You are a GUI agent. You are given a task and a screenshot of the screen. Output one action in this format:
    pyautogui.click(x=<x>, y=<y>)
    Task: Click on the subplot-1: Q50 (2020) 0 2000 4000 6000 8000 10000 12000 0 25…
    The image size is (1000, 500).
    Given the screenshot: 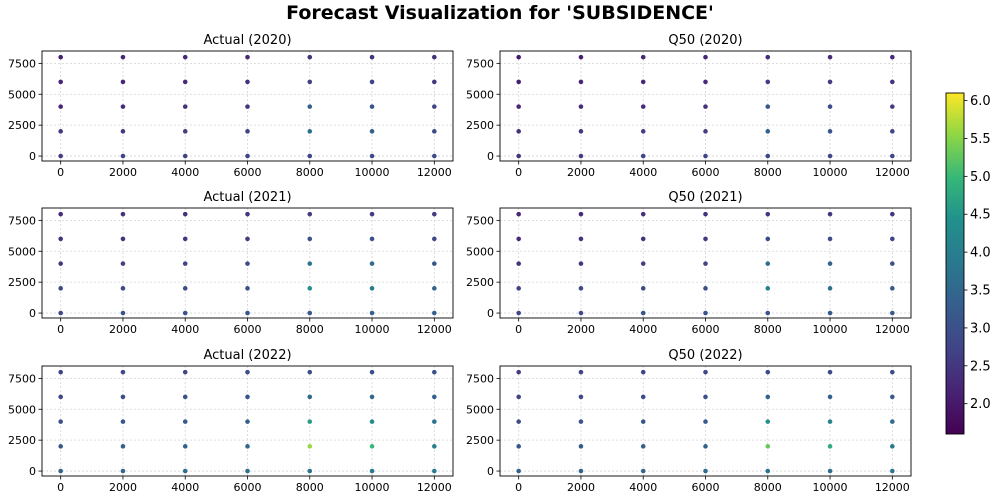 What is the action you would take?
    pyautogui.click(x=689, y=106)
    